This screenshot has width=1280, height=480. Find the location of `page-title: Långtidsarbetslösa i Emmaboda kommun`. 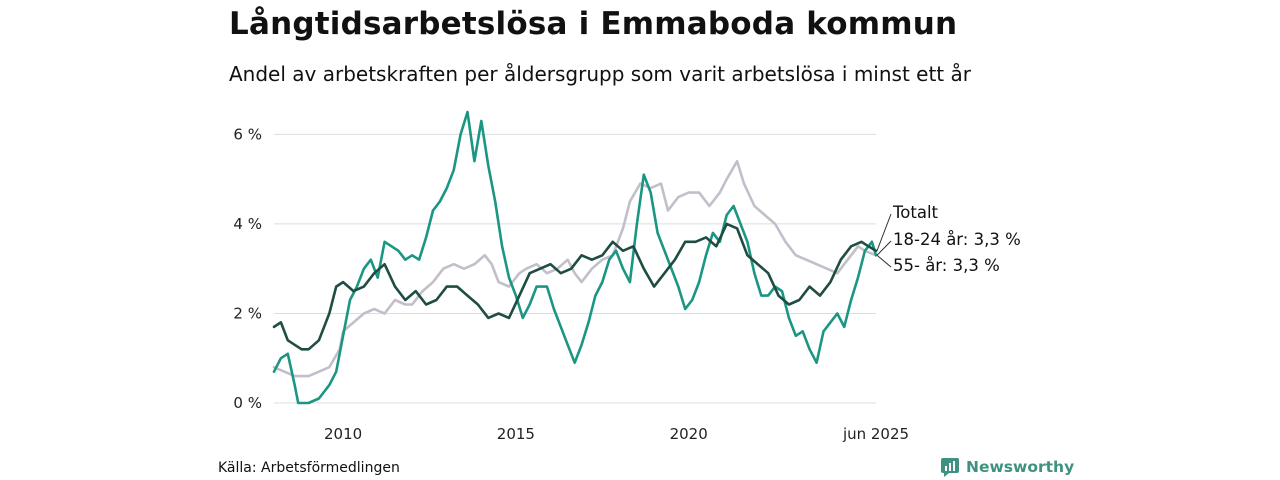

page-title: Långtidsarbetslösa i Emmaboda kommun is located at coordinates (593, 24).